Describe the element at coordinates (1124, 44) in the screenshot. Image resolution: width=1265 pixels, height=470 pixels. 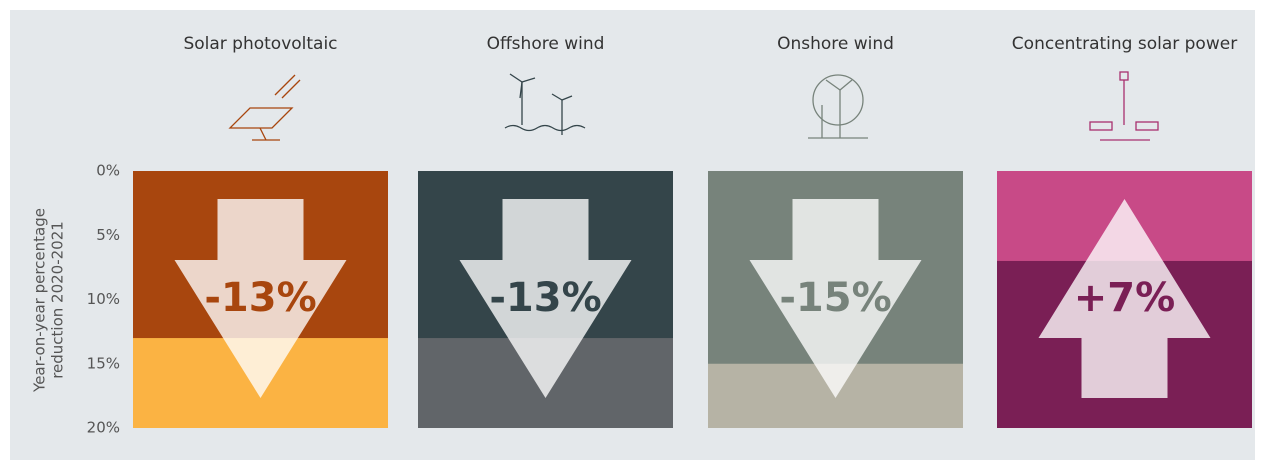
I see `category-label: Concentrating solar power` at that location.